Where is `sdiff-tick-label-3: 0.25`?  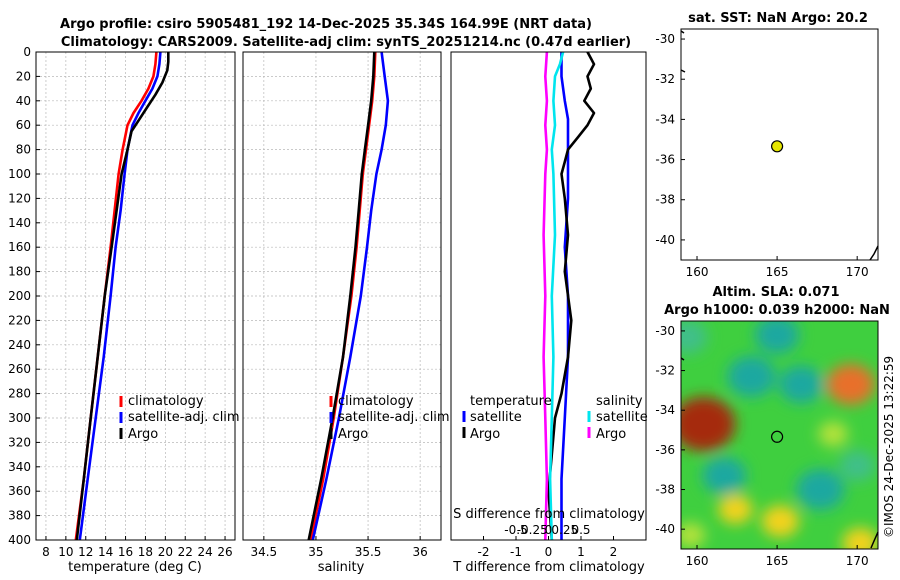 sdiff-tick-label-3: 0.25 is located at coordinates (564, 530).